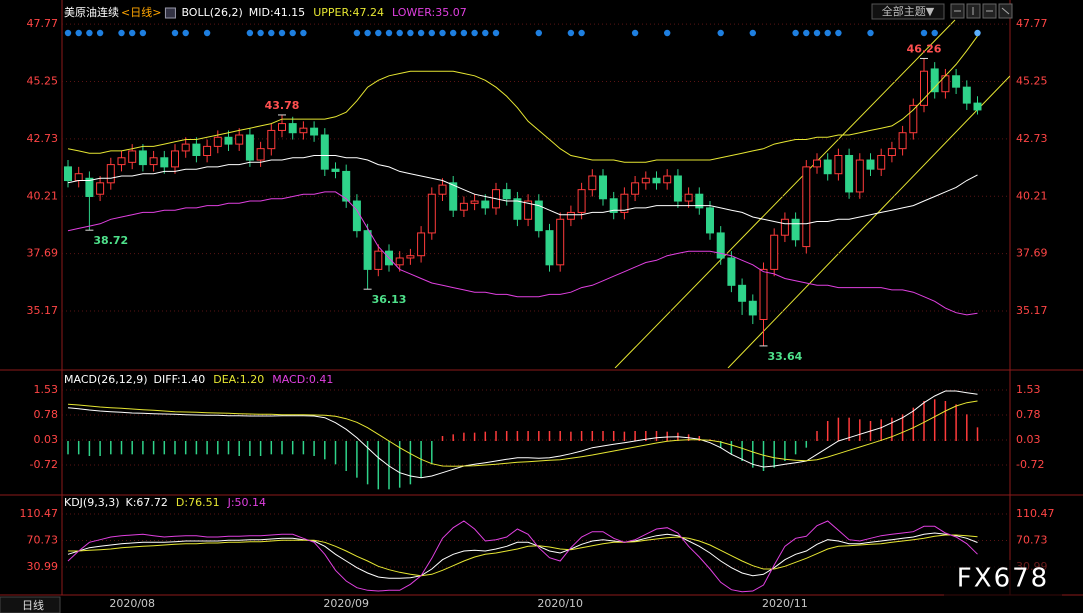 The width and height of the screenshot is (1083, 613). I want to click on theme-button, so click(908, 11).